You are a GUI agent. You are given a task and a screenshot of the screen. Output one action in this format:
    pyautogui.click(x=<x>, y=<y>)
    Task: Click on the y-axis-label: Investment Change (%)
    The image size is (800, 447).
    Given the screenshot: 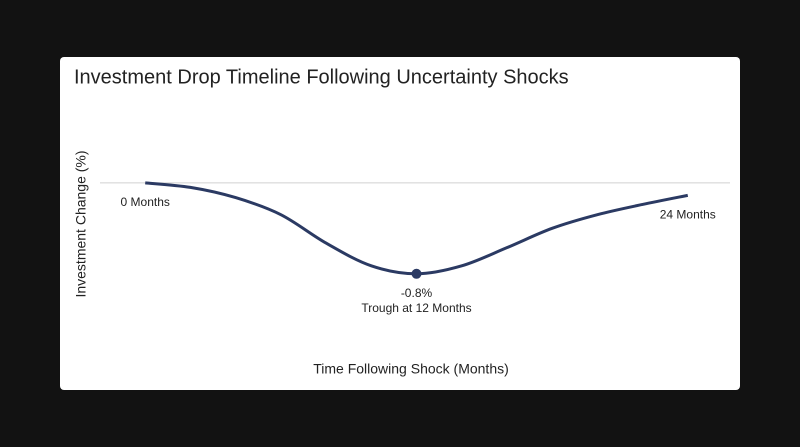 What is the action you would take?
    pyautogui.click(x=81, y=223)
    